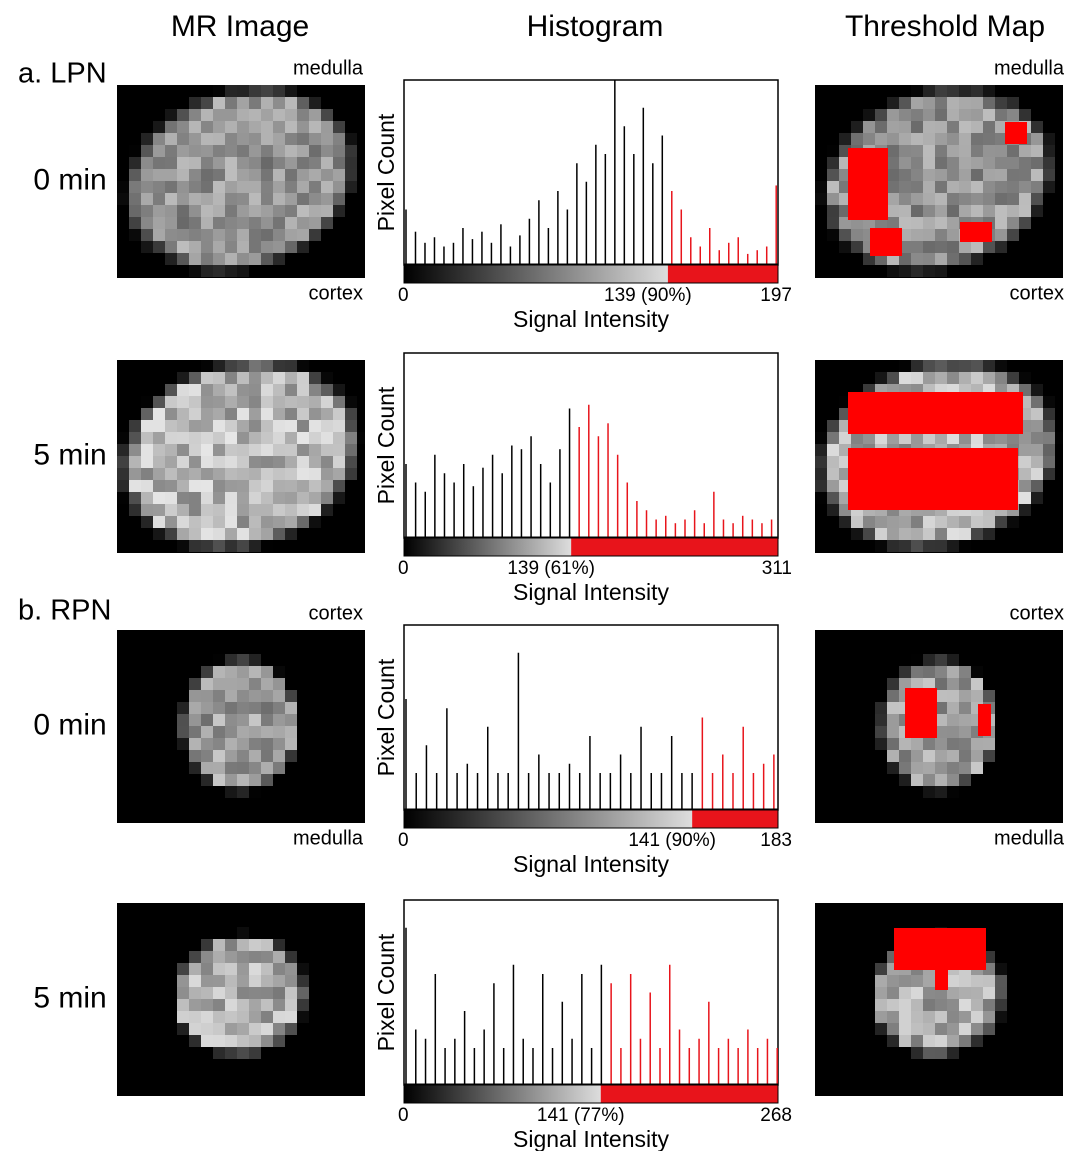  What do you see at coordinates (241, 181) in the screenshot?
I see `mr-image` at bounding box center [241, 181].